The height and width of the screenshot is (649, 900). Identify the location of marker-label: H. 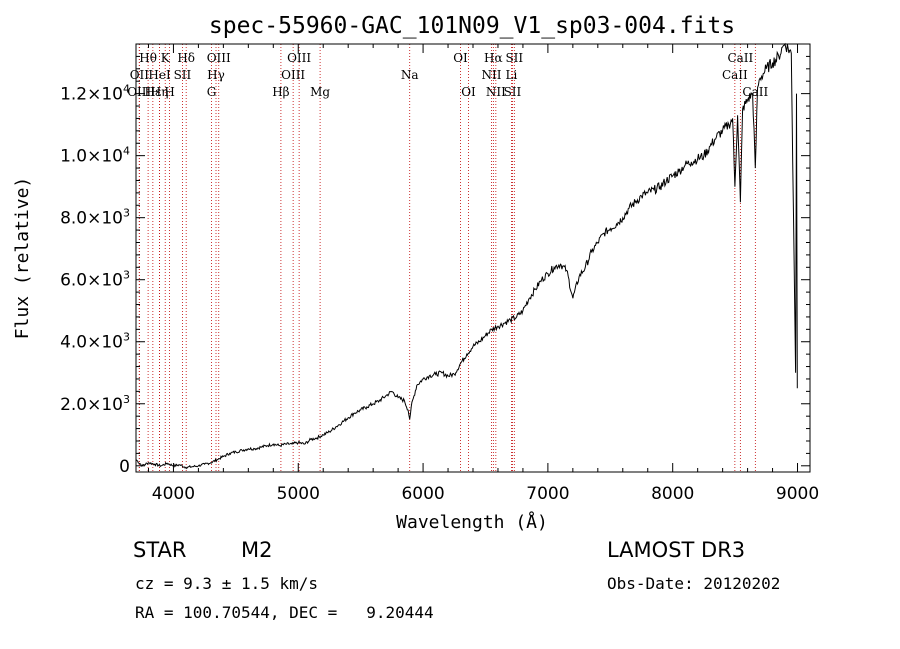
(169, 92).